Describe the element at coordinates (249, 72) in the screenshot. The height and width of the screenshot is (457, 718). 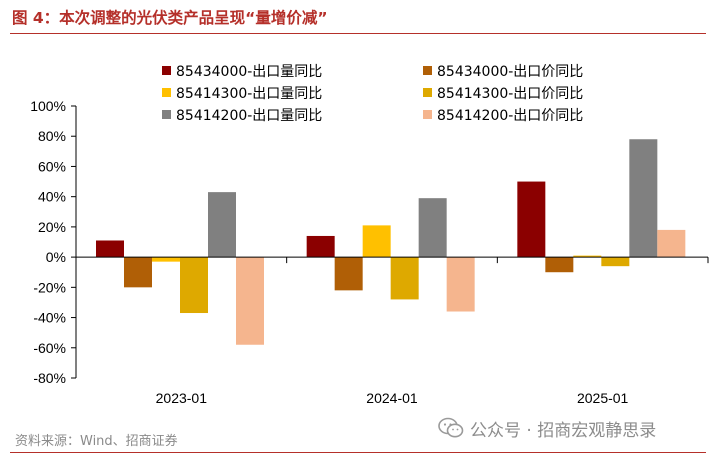
I see `legend-label-1: 85434000-出口量同比` at that location.